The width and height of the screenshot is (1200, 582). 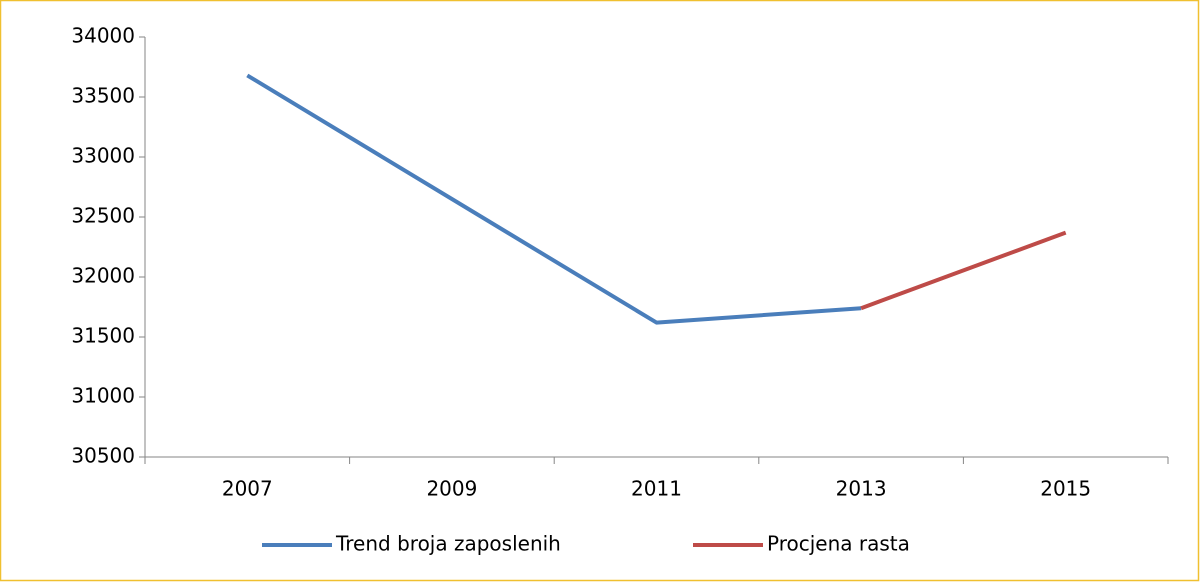 What do you see at coordinates (451, 489) in the screenshot?
I see `x-tick-label: 2009` at bounding box center [451, 489].